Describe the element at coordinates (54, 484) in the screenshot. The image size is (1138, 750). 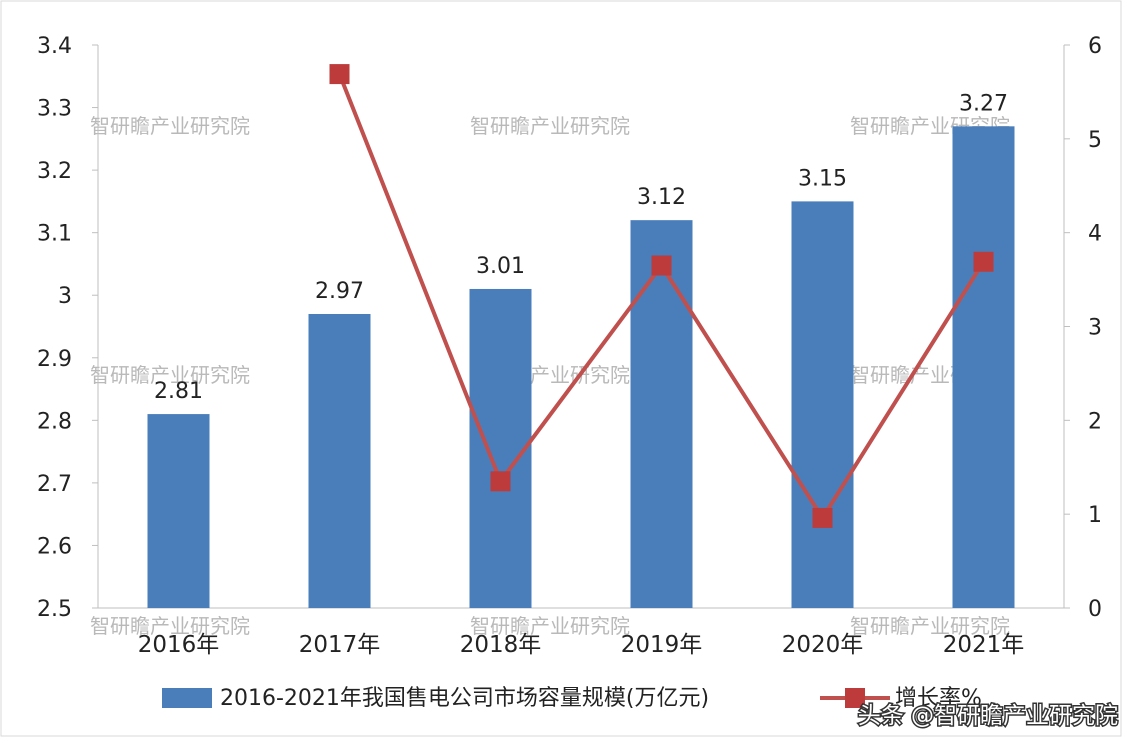
I see `left-y-tick-label: 2.7` at that location.